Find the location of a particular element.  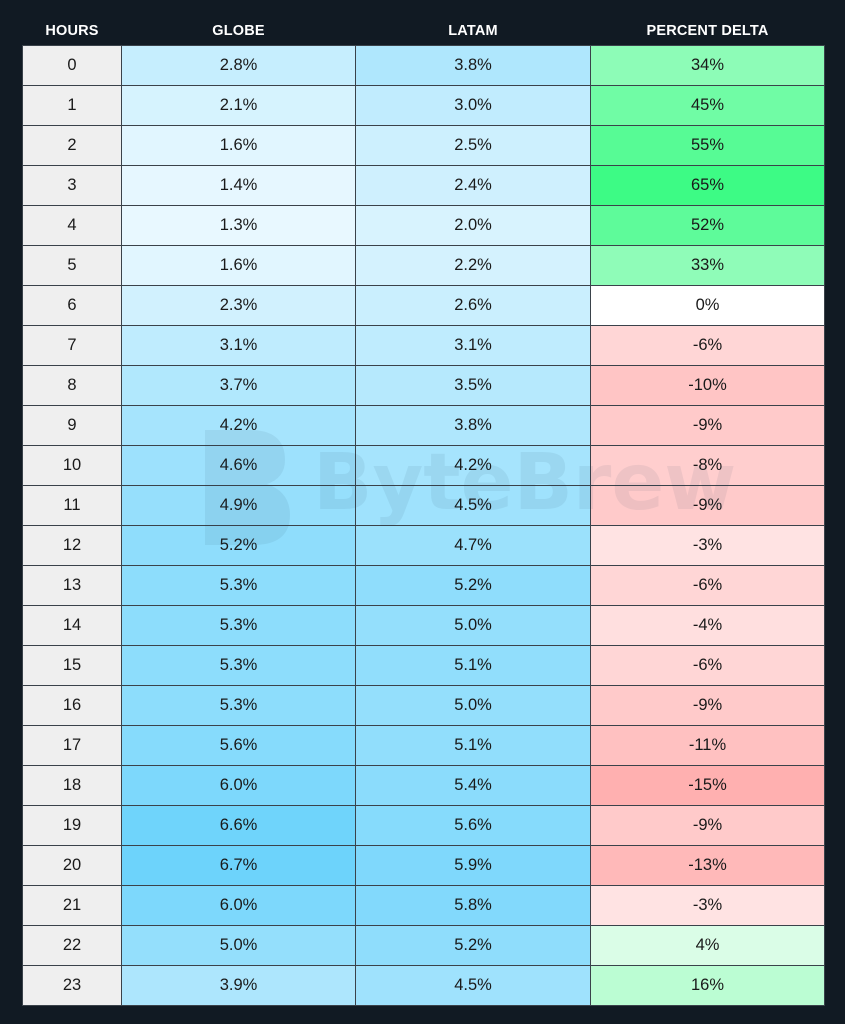

globe-cell: 2.8% is located at coordinates (238, 65).